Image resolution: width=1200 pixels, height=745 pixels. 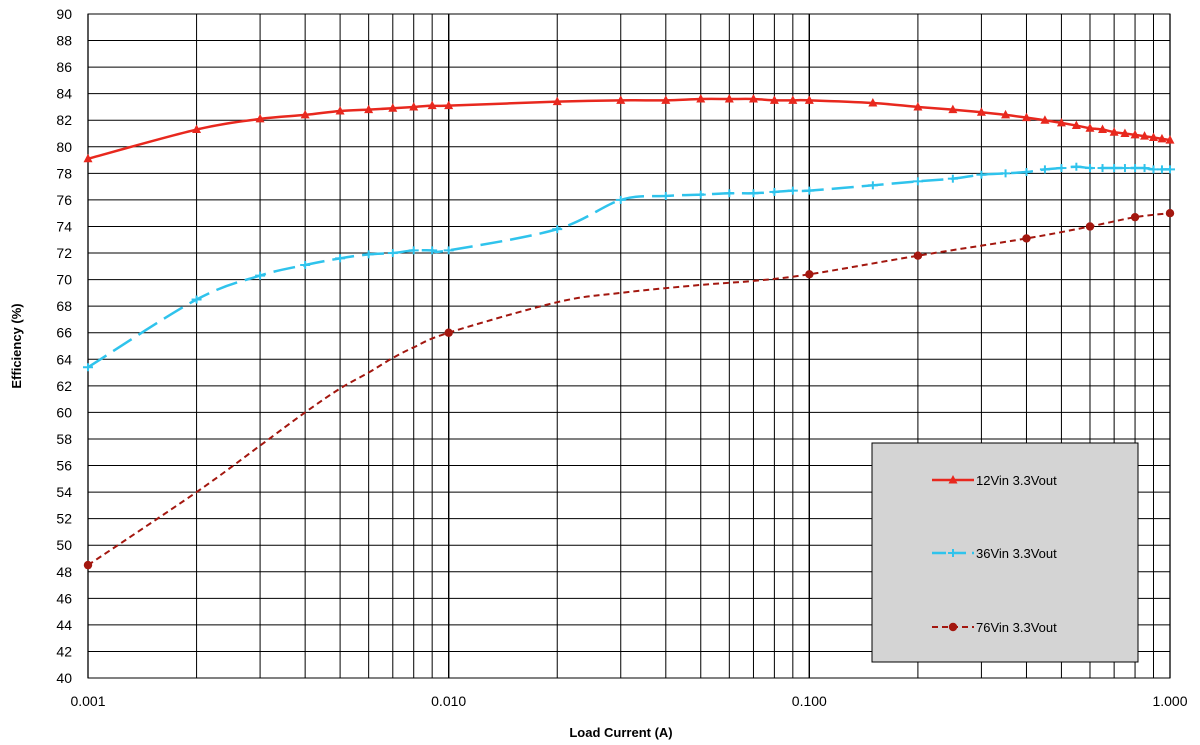 What do you see at coordinates (64, 572) in the screenshot?
I see `y-tick-label: 48` at bounding box center [64, 572].